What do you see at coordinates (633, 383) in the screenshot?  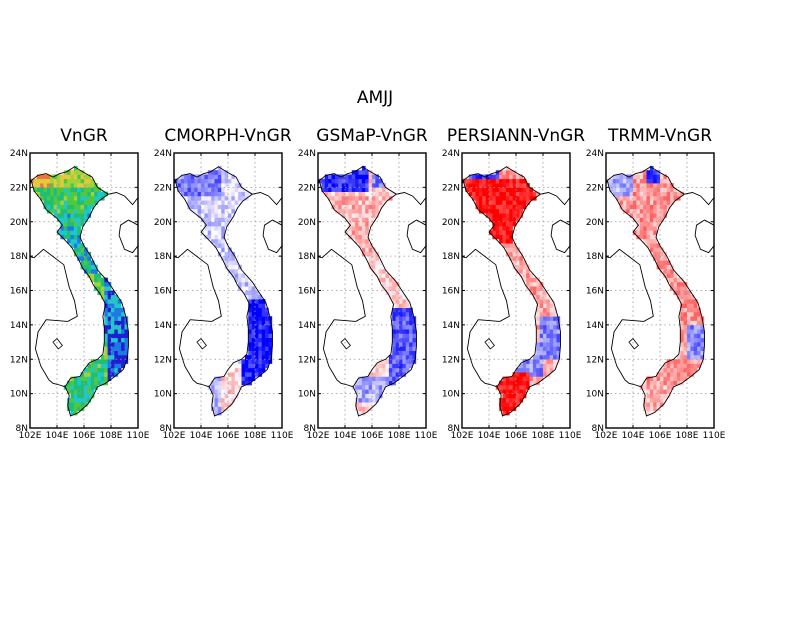 I see `cambodia-coastline` at bounding box center [633, 383].